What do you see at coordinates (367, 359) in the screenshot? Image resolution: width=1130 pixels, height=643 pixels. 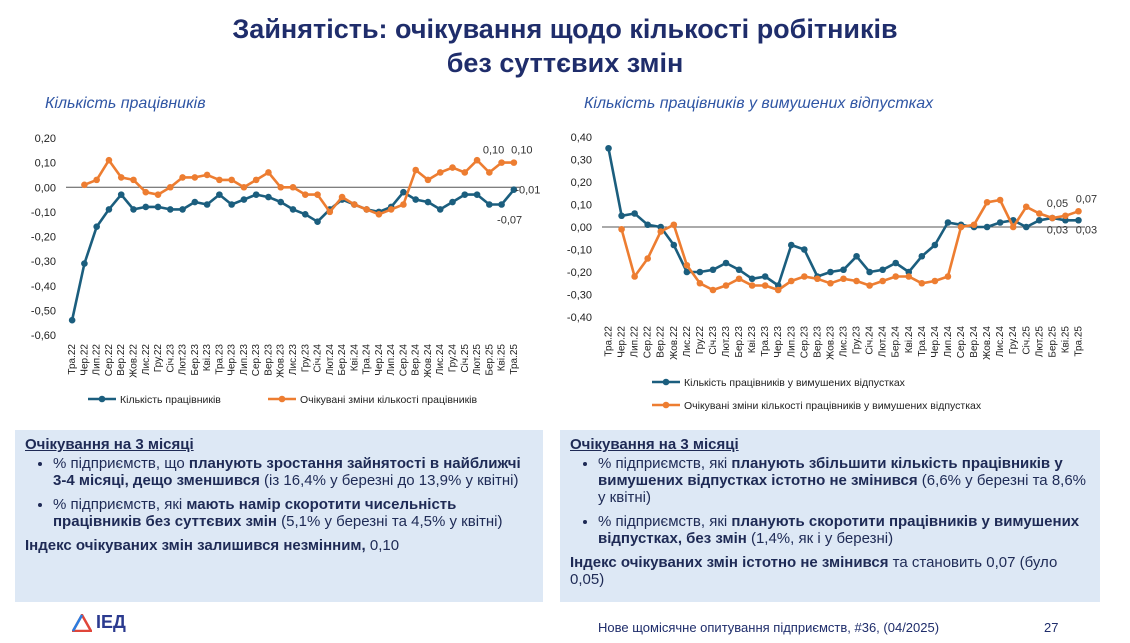 I see `x-tick-label: Тра.24` at bounding box center [367, 359].